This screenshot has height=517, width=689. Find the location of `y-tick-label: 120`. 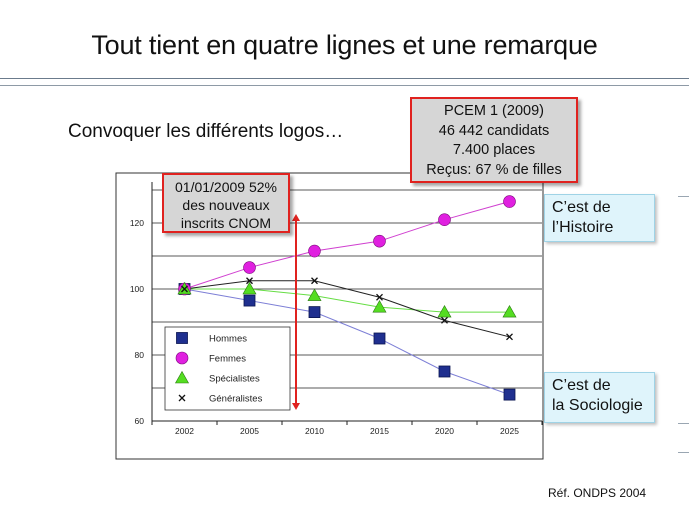

y-tick-label: 120 is located at coordinates (137, 223).